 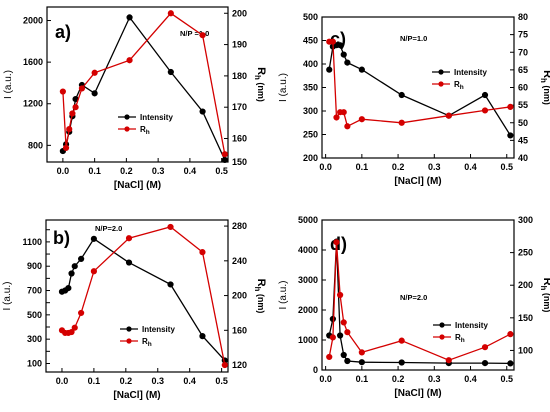 I want to click on series-line-rh, so click(x=420, y=84).